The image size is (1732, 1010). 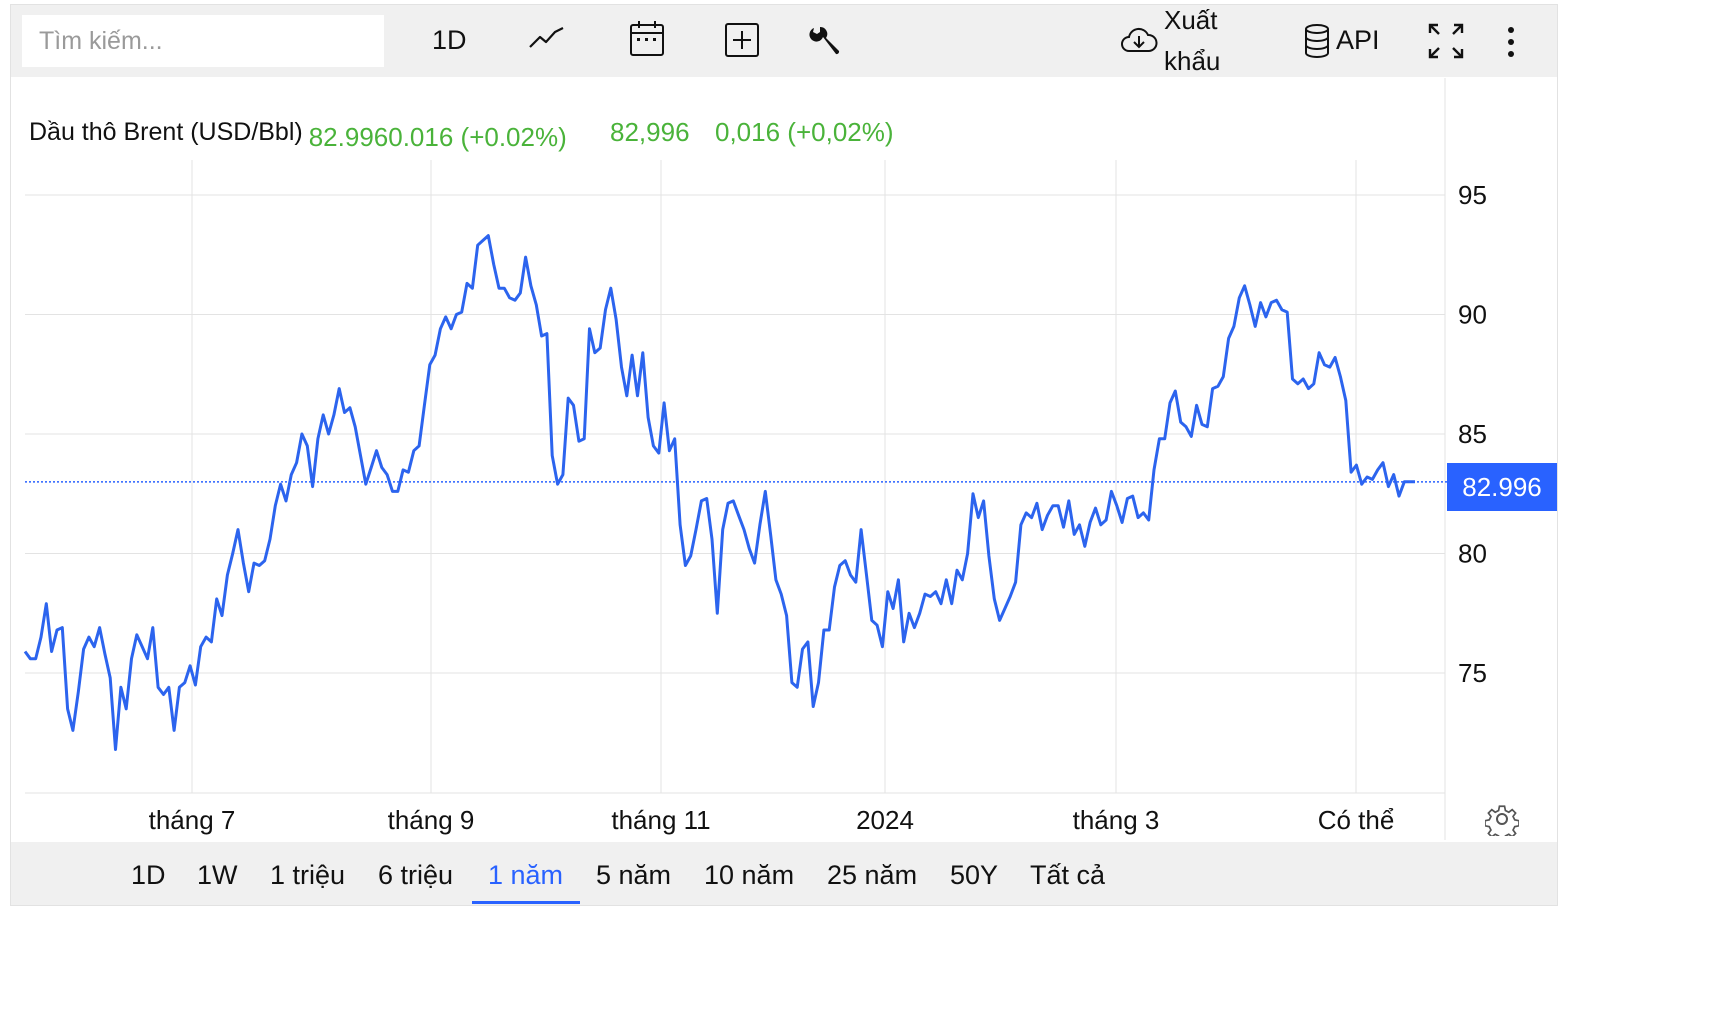 I want to click on x-tick-label: tháng 7, so click(x=192, y=820).